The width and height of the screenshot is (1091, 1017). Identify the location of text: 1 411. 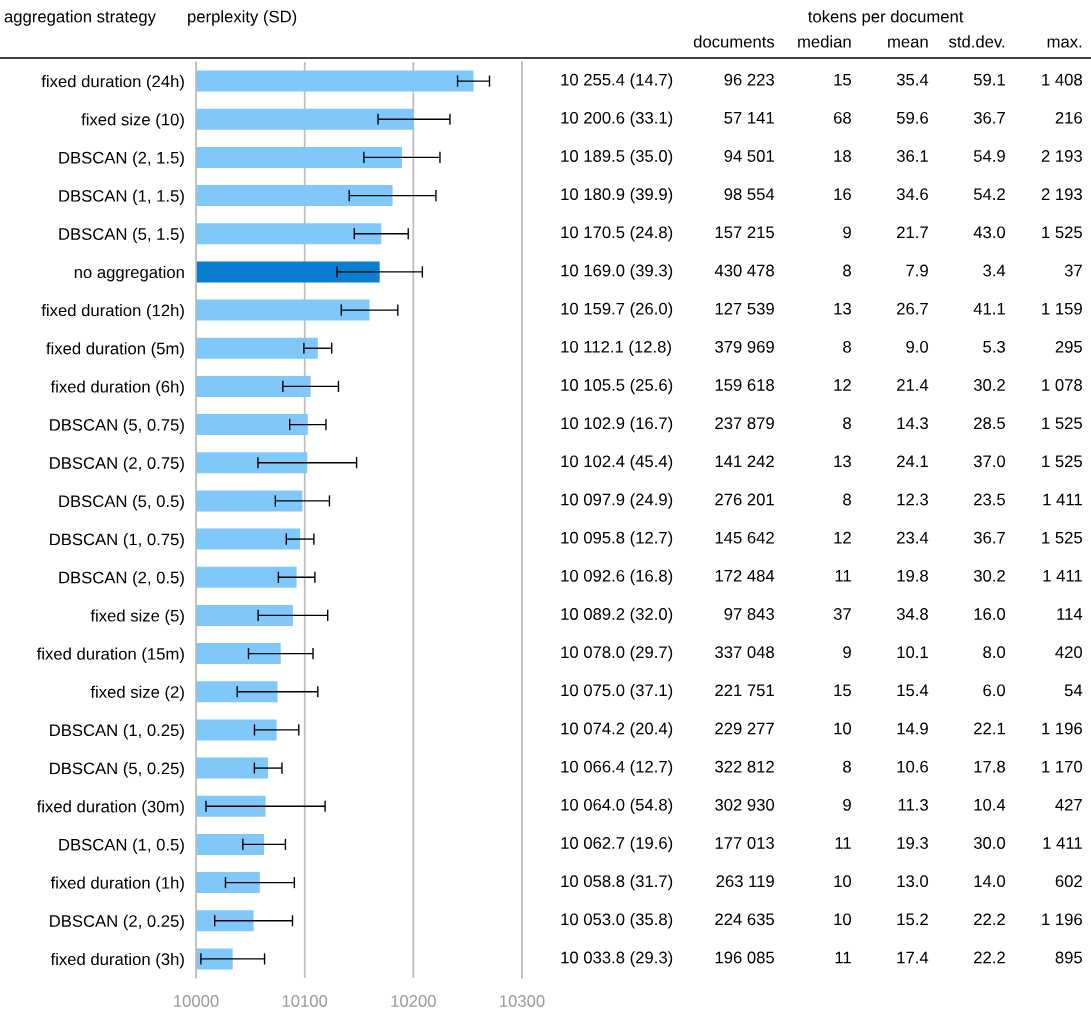
(1062, 576).